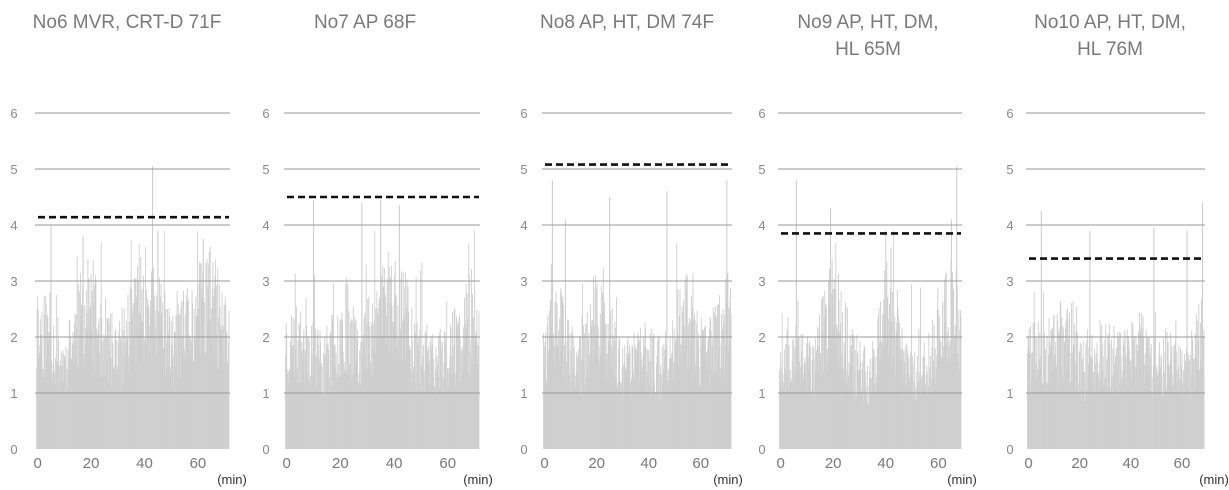  What do you see at coordinates (867, 22) in the screenshot?
I see `chart-title-line-1: No9 AP, HT, DM,` at bounding box center [867, 22].